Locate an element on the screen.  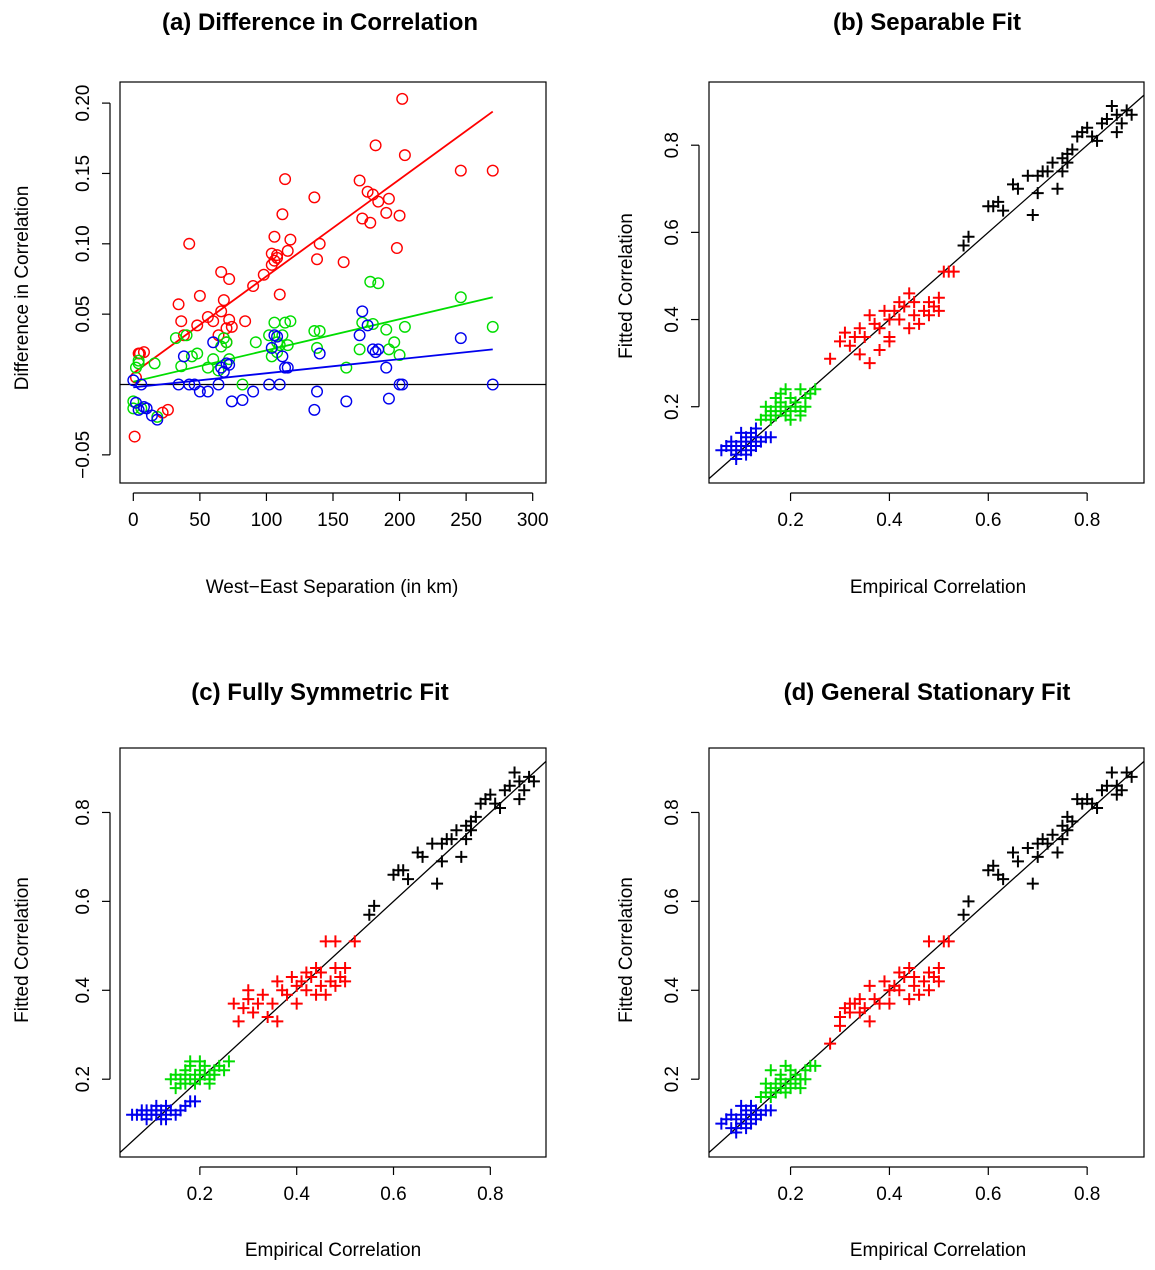
y-tick-label: 0.10 is located at coordinates (83, 243).